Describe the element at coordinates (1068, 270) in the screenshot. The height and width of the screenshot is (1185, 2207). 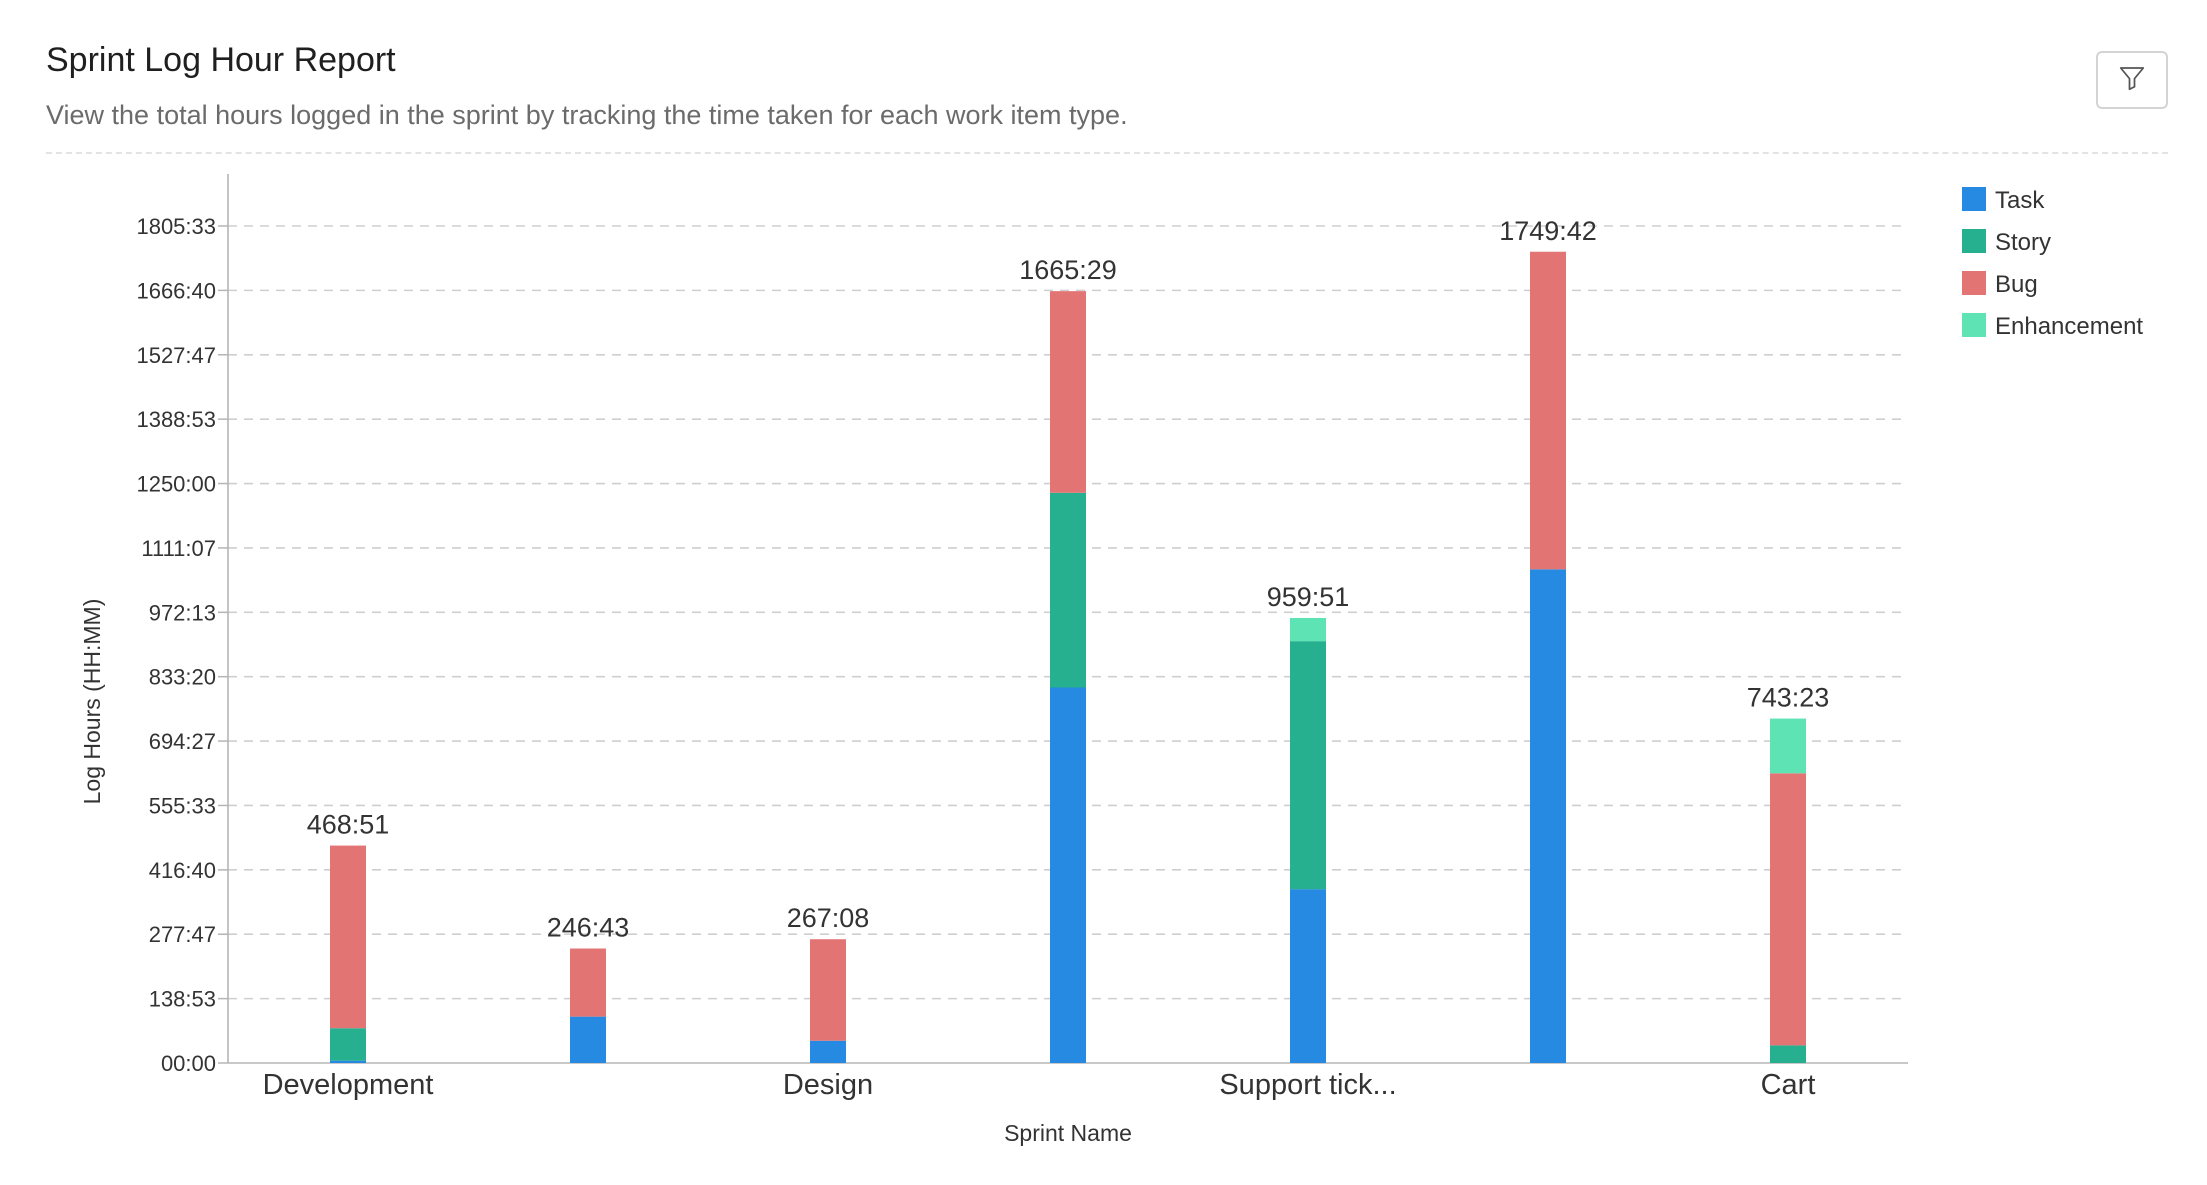
I see `bar-total-label: 1665:29` at that location.